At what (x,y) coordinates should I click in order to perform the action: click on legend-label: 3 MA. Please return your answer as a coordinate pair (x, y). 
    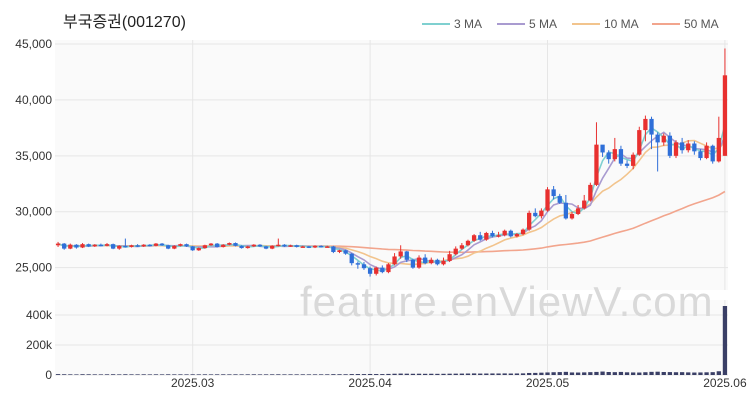
    Looking at the image, I should click on (468, 24).